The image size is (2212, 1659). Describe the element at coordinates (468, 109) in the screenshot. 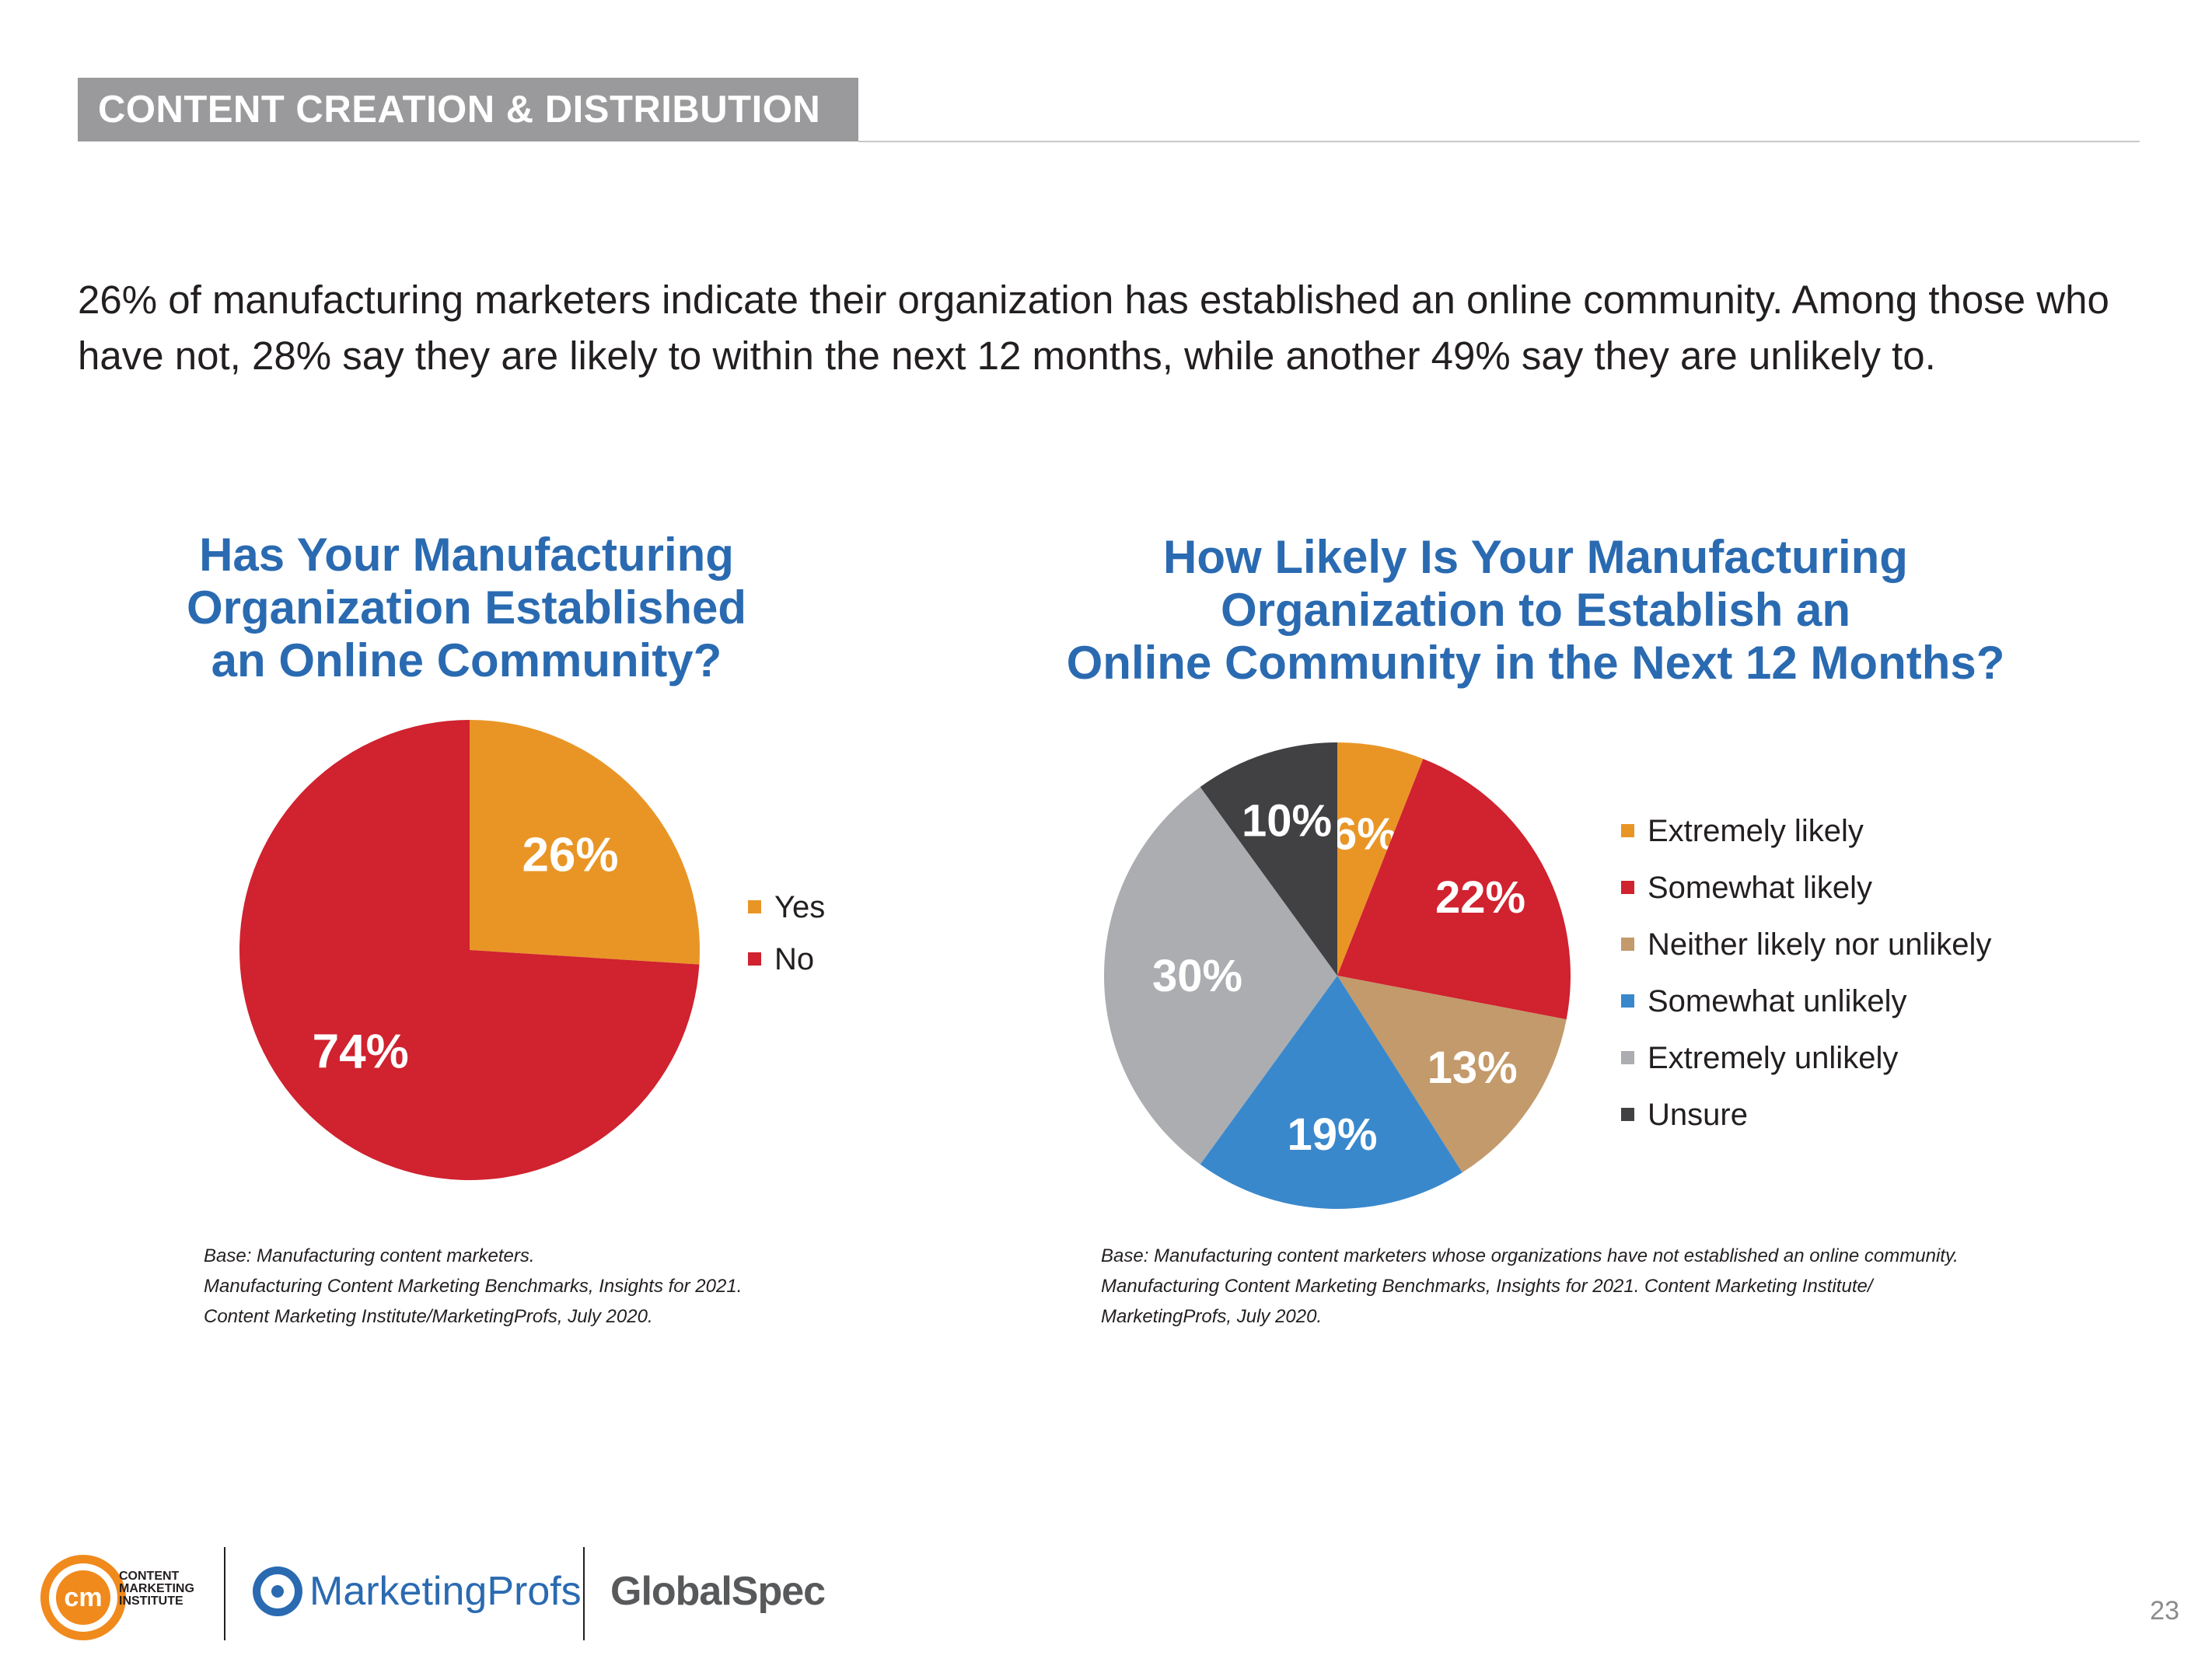

I see `section-header: CONTENT CREATION & DISTRIBUTION` at that location.